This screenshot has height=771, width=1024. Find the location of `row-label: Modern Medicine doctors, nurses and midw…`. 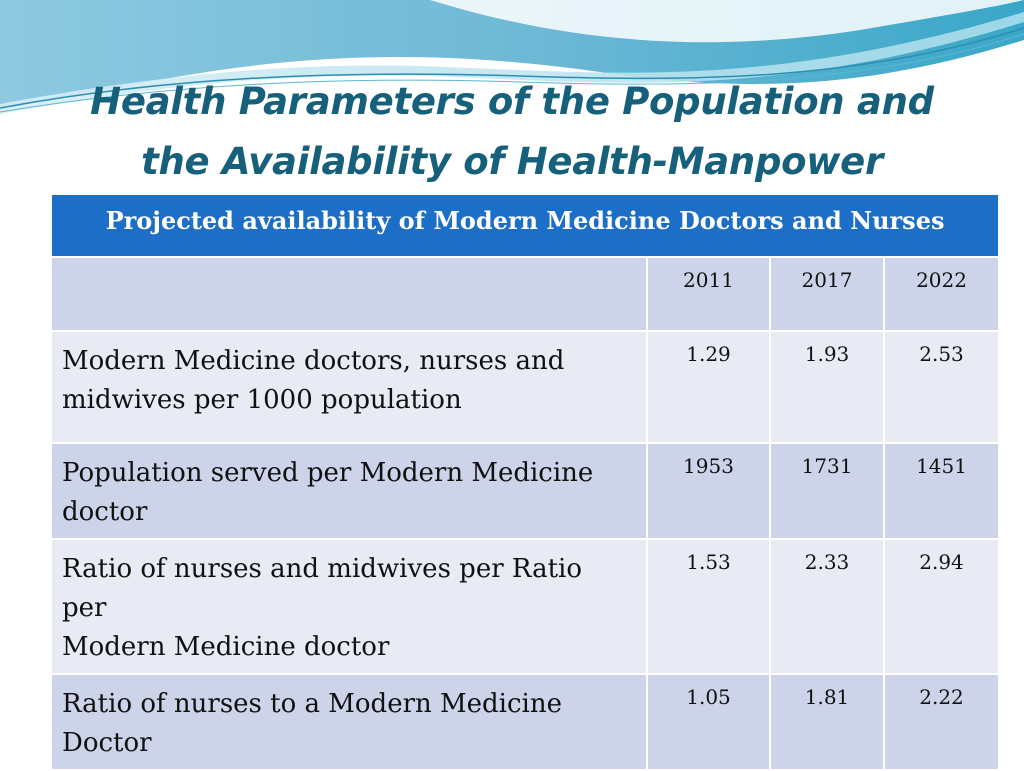

row-label: Modern Medicine doctors, nurses and midw… is located at coordinates (350, 387).